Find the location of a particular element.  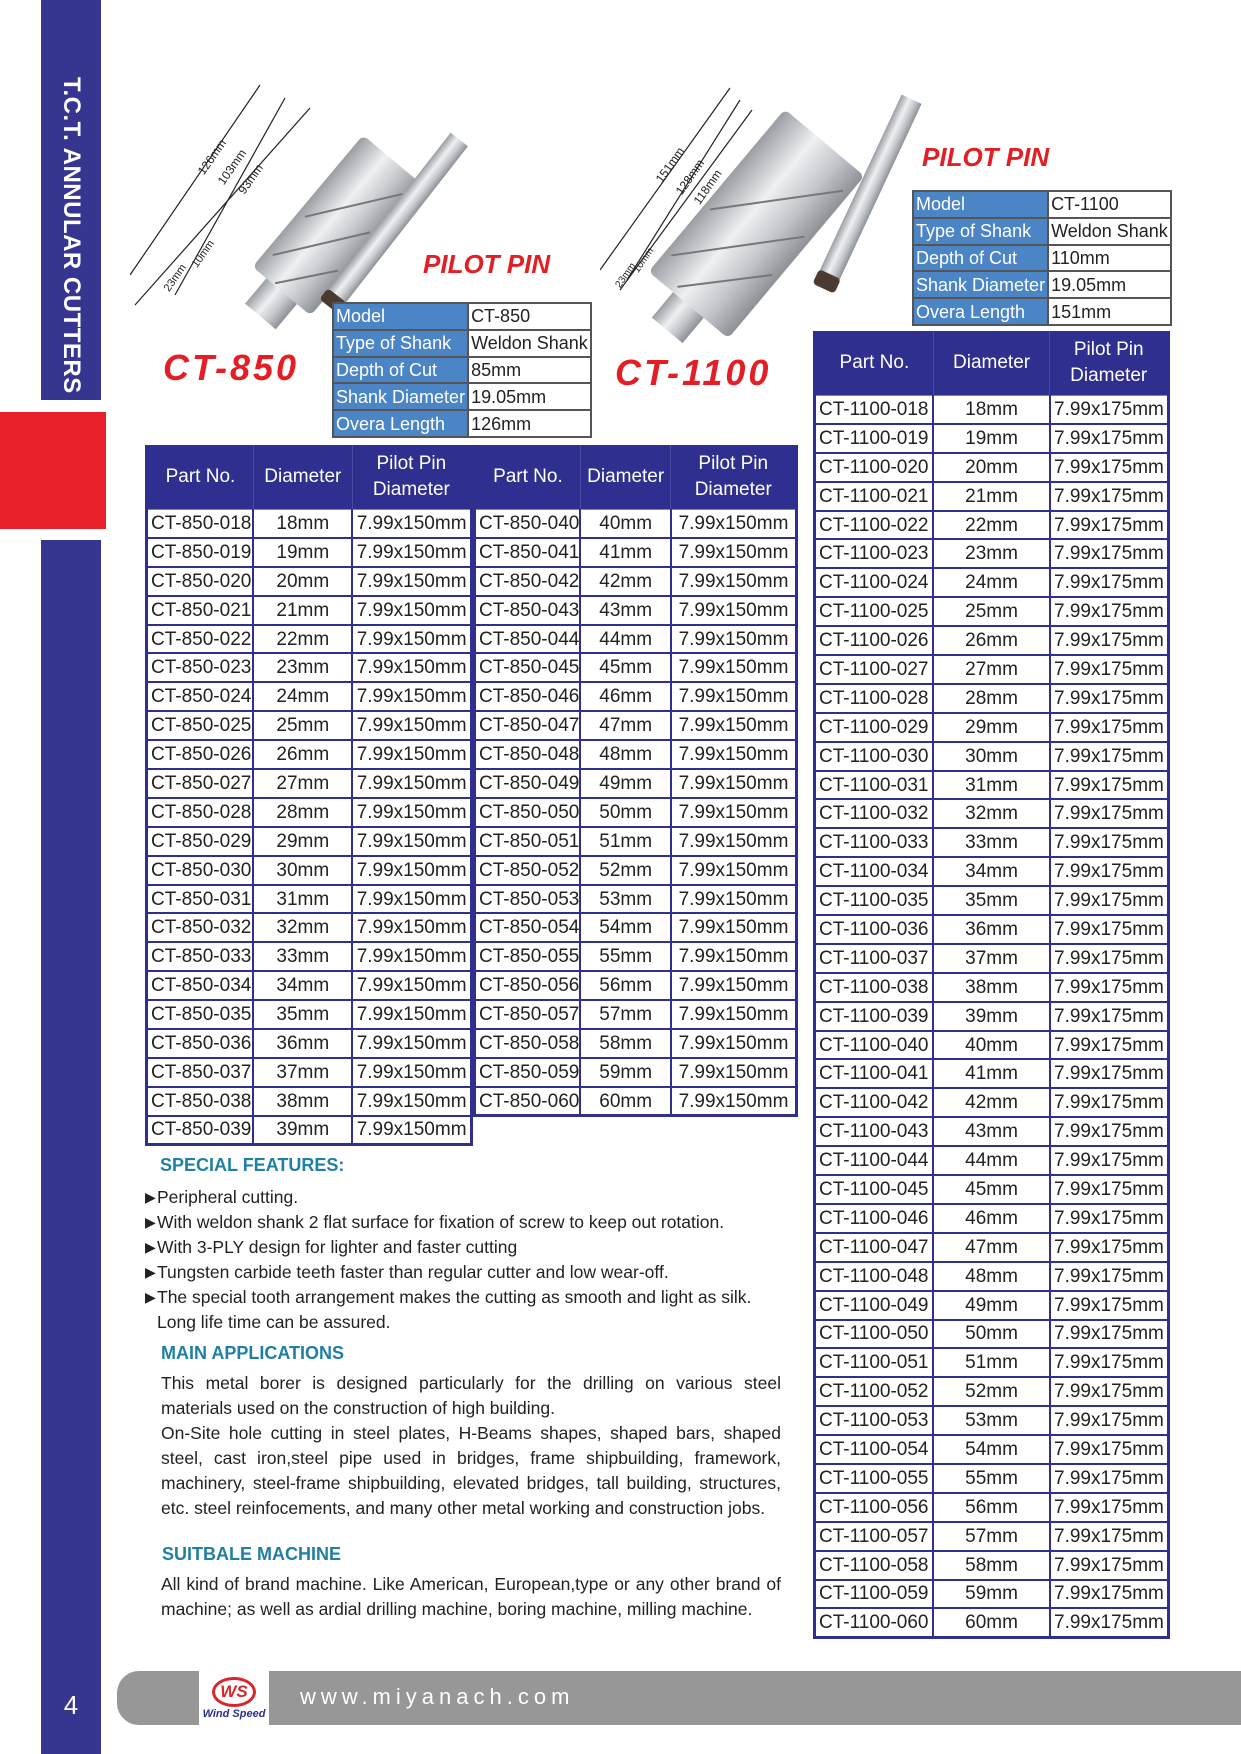

table-row: CT-1100-039 39mm 7.99x175mm is located at coordinates (991, 1016).